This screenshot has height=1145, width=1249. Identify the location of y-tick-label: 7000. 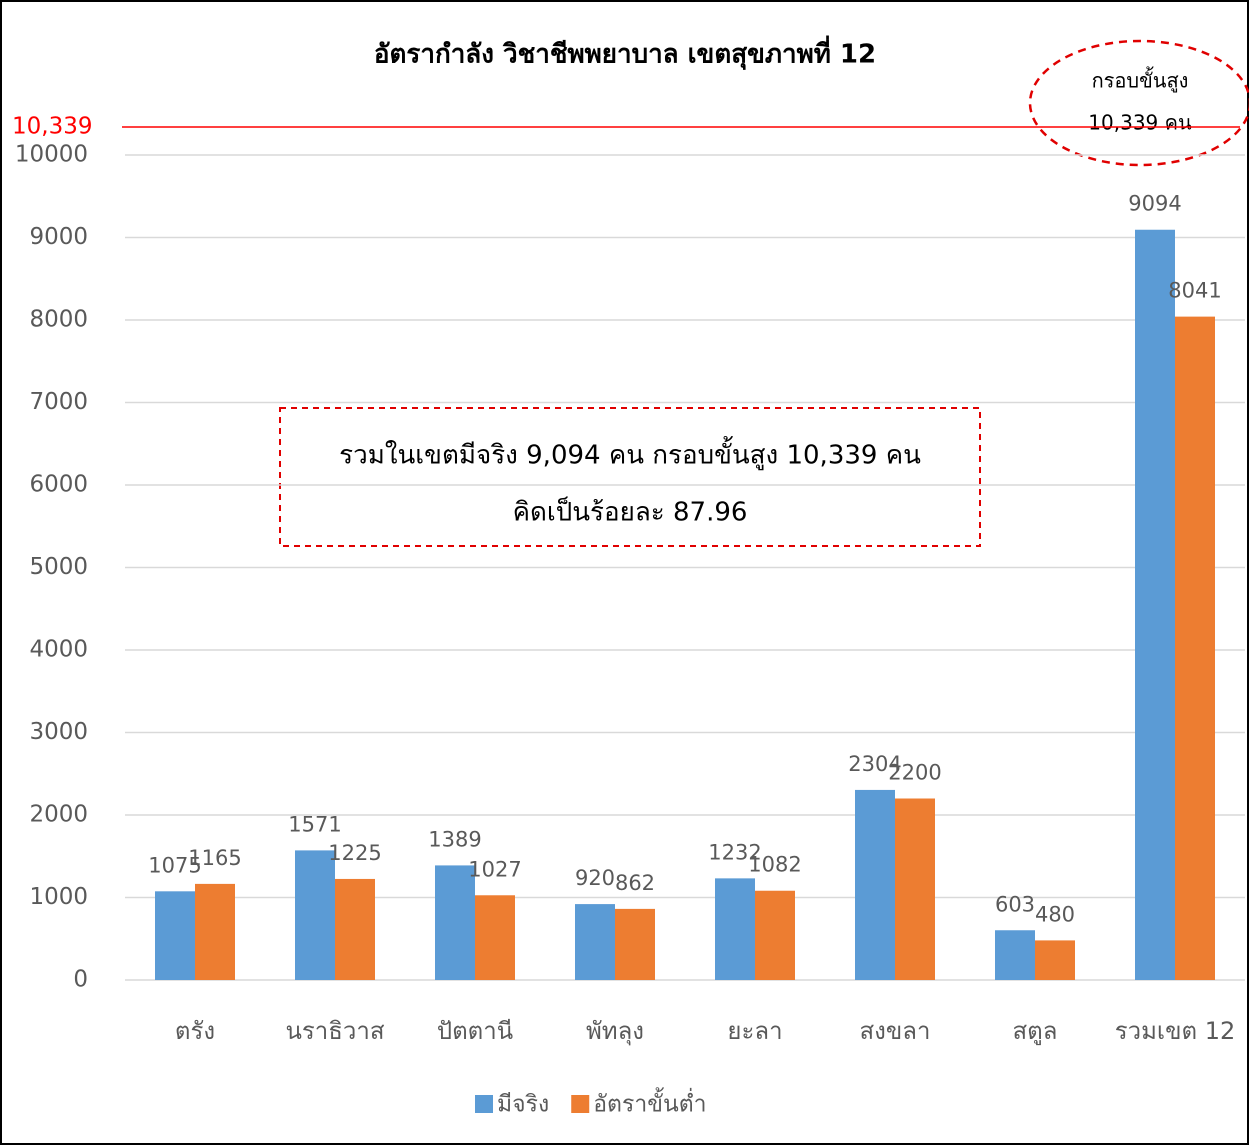
(58, 402).